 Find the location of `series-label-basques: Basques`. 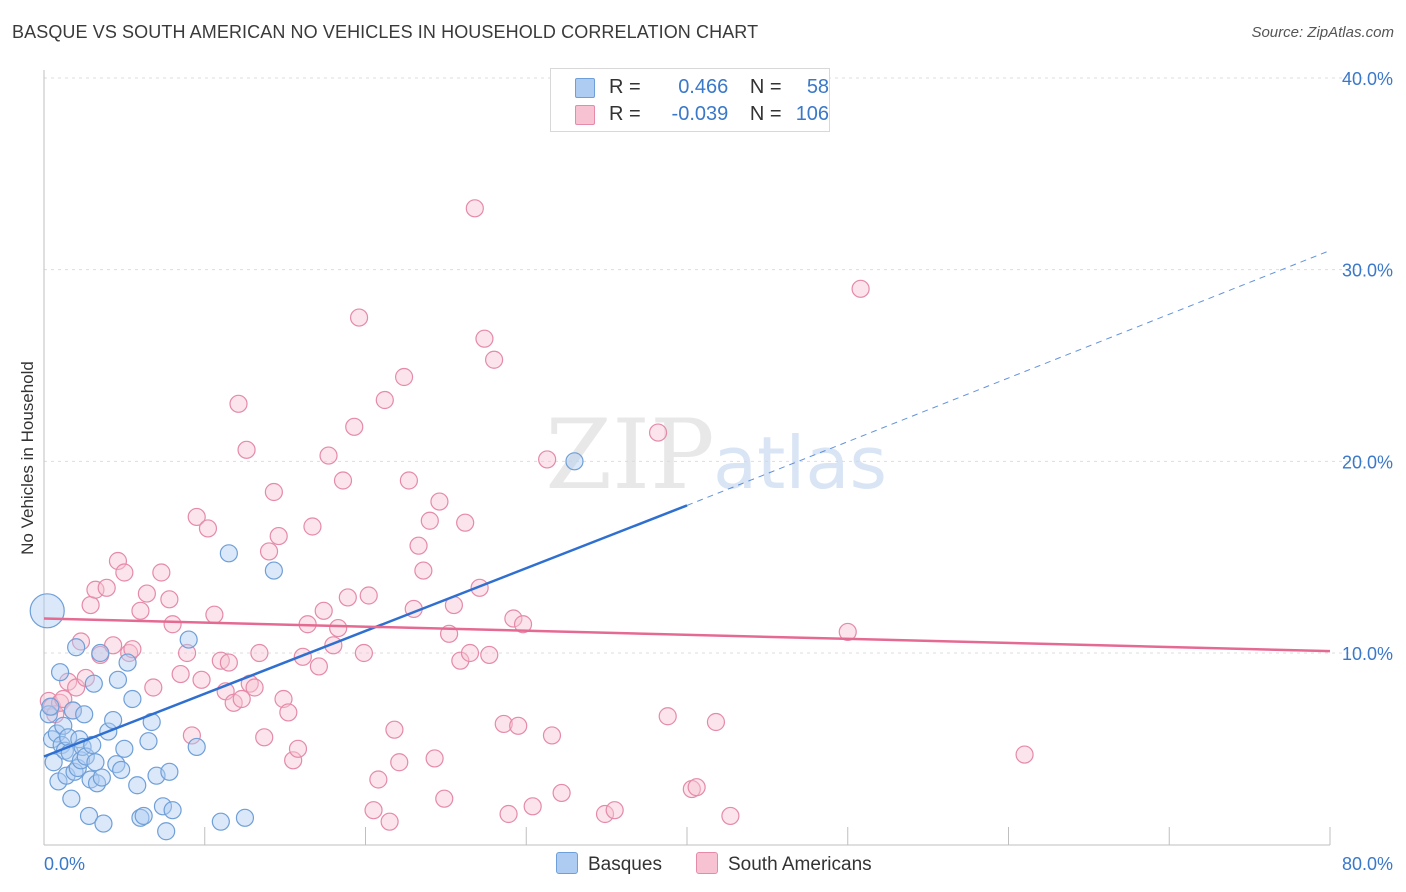

series-label-basques: Basques is located at coordinates (625, 864).